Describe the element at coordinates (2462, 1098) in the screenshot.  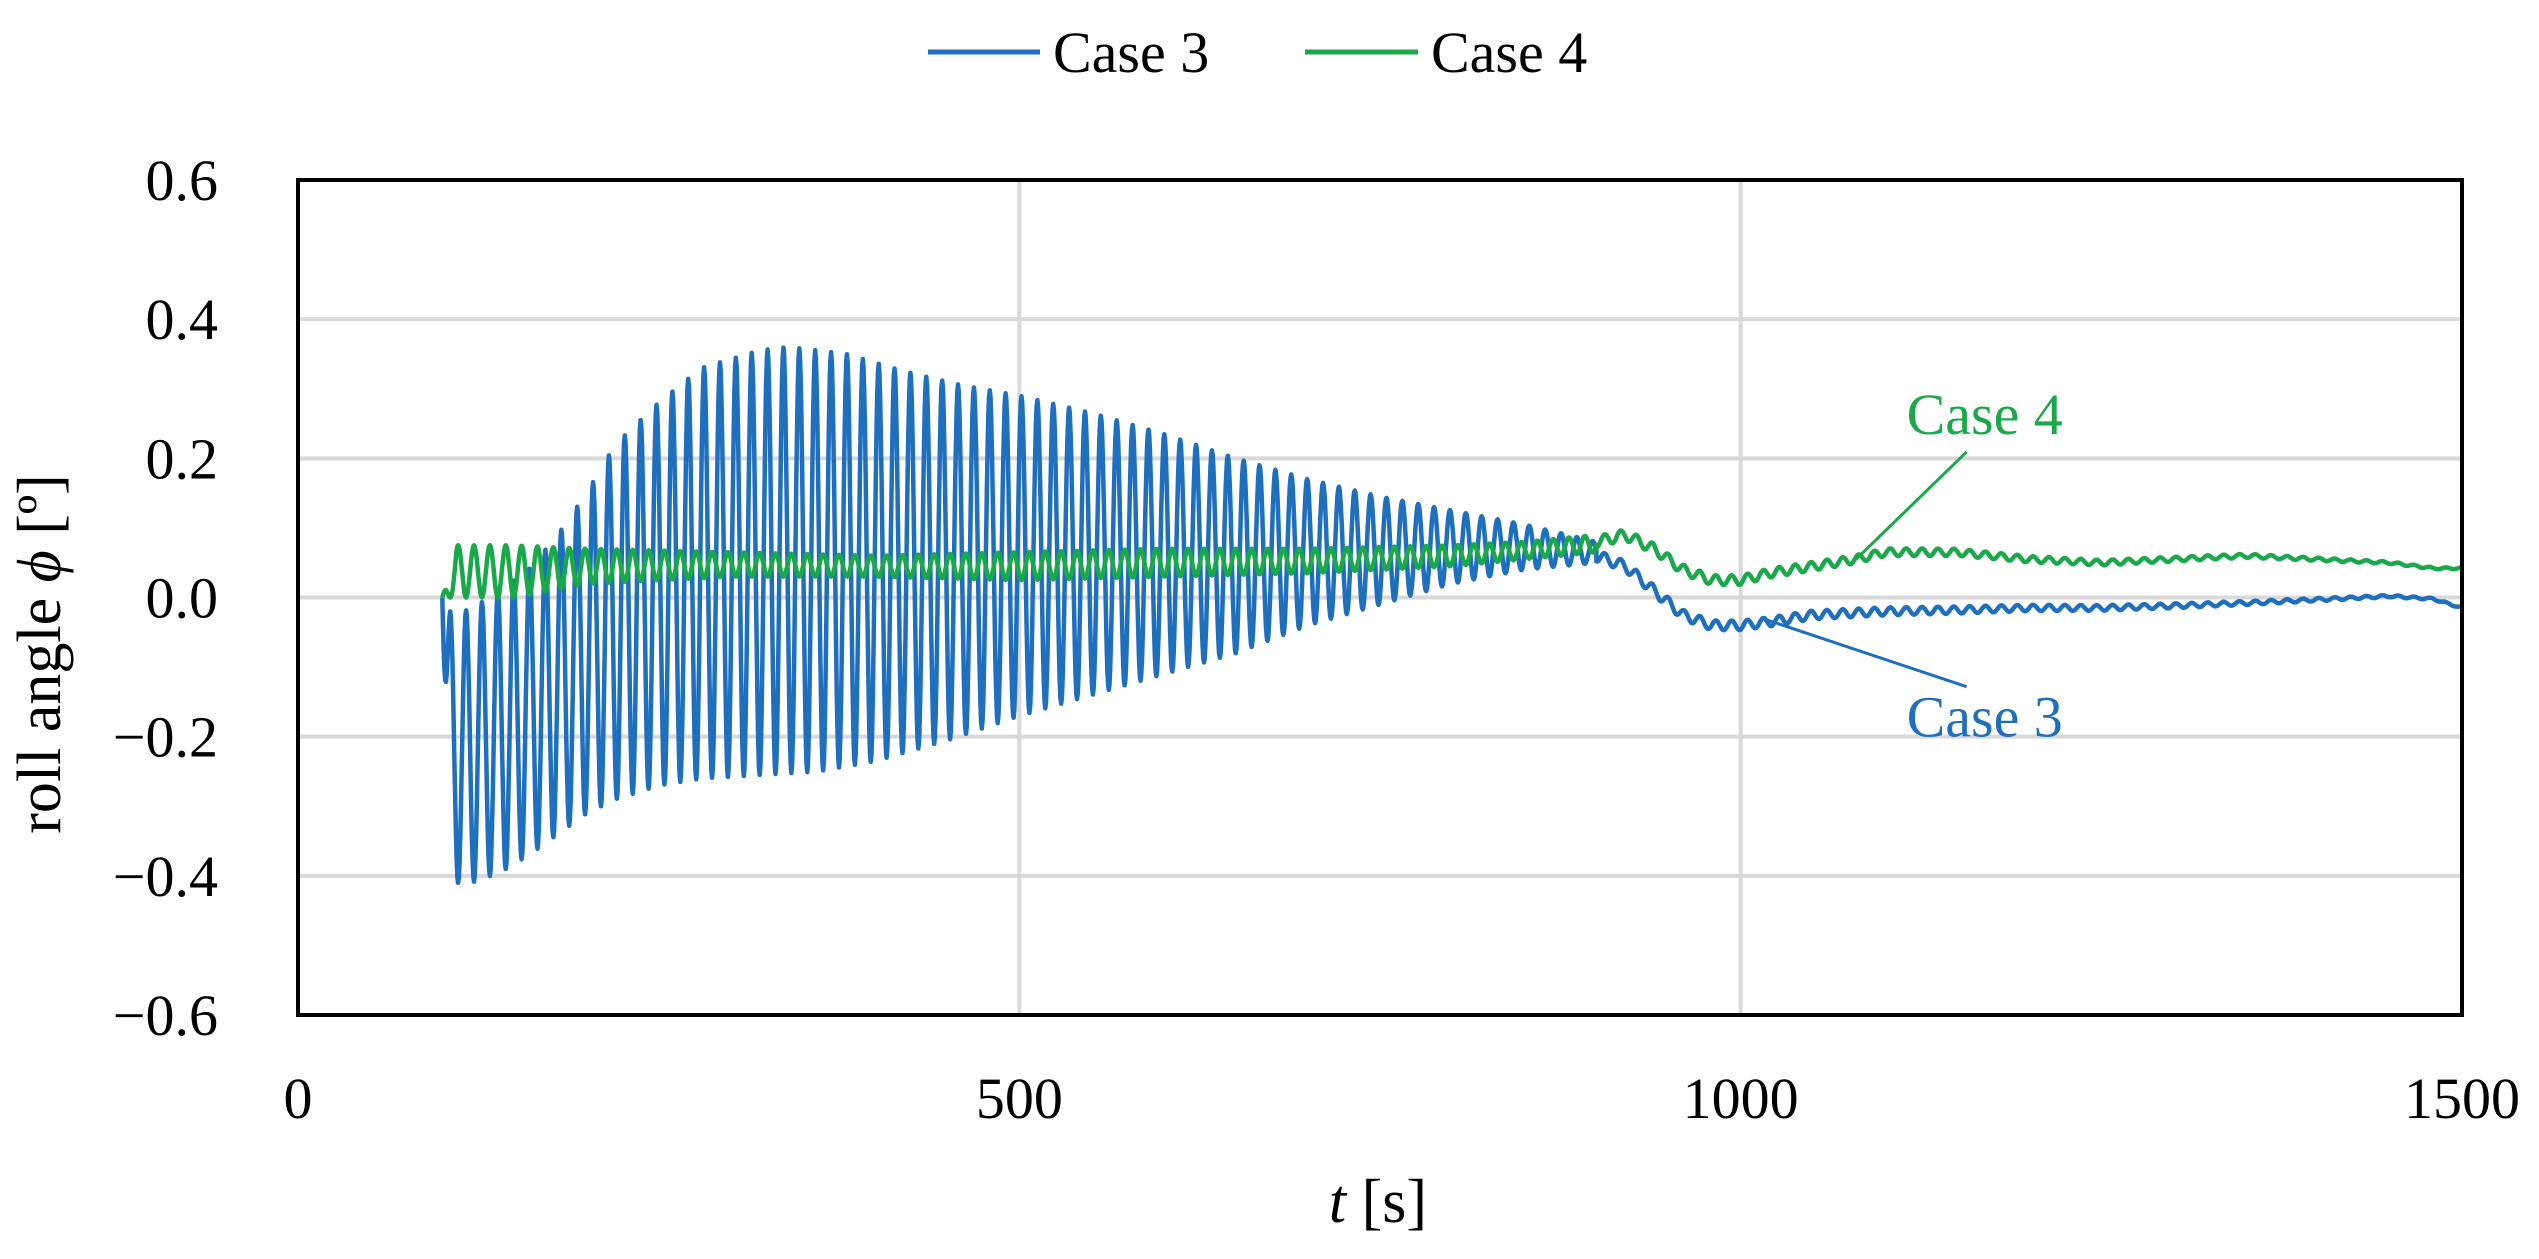
I see `x-tick-label: 1500` at that location.